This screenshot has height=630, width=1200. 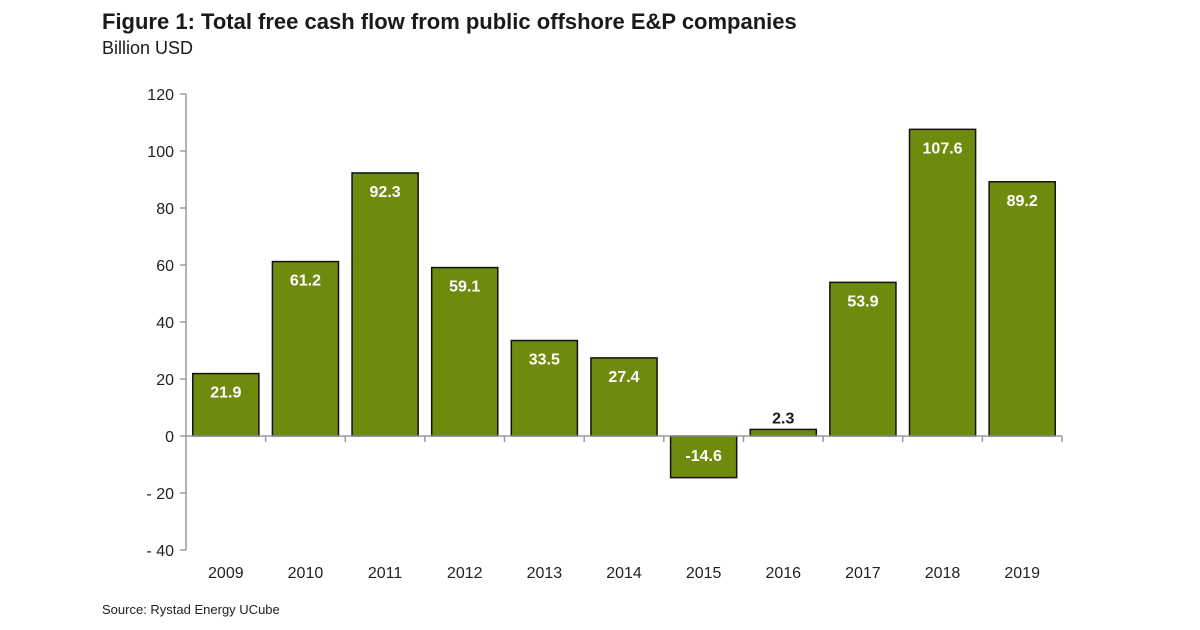 I want to click on bar-2011, so click(x=385, y=304).